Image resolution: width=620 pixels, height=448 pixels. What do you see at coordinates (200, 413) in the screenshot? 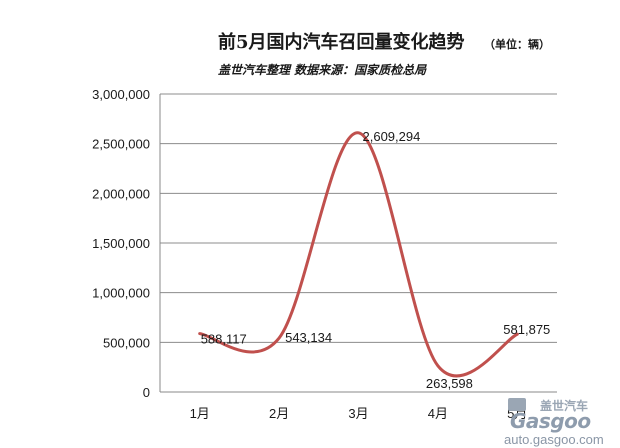
I see `x-tick-label: 1月` at bounding box center [200, 413].